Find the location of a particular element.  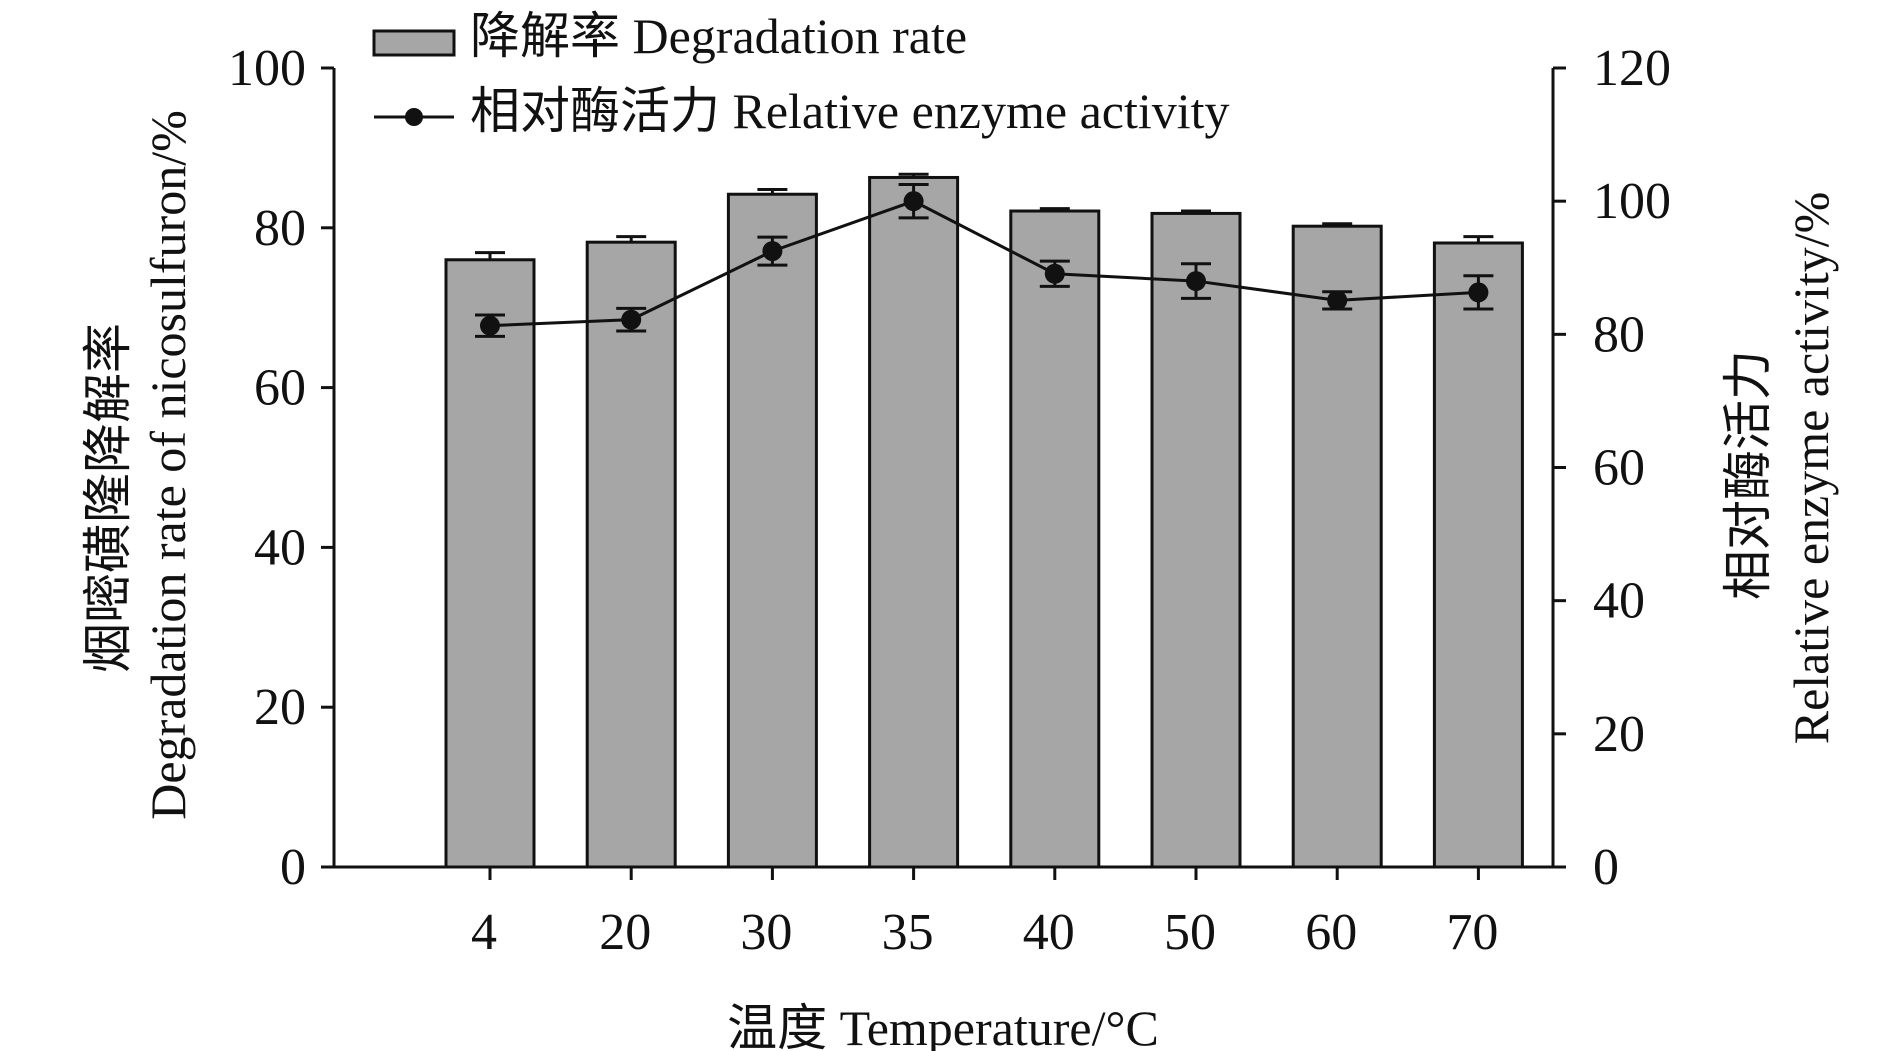

line-series is located at coordinates (984, 260).